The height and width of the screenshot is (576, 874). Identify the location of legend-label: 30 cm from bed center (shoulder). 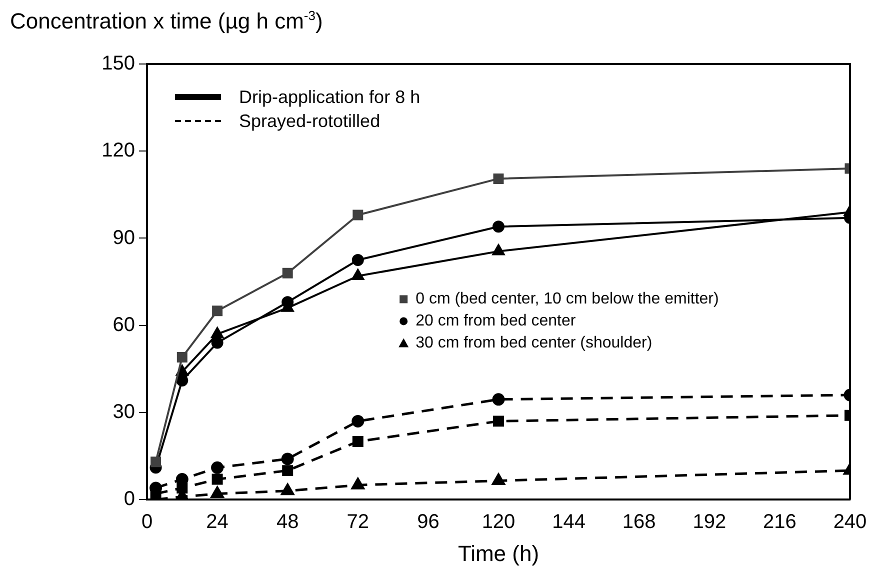
(534, 343).